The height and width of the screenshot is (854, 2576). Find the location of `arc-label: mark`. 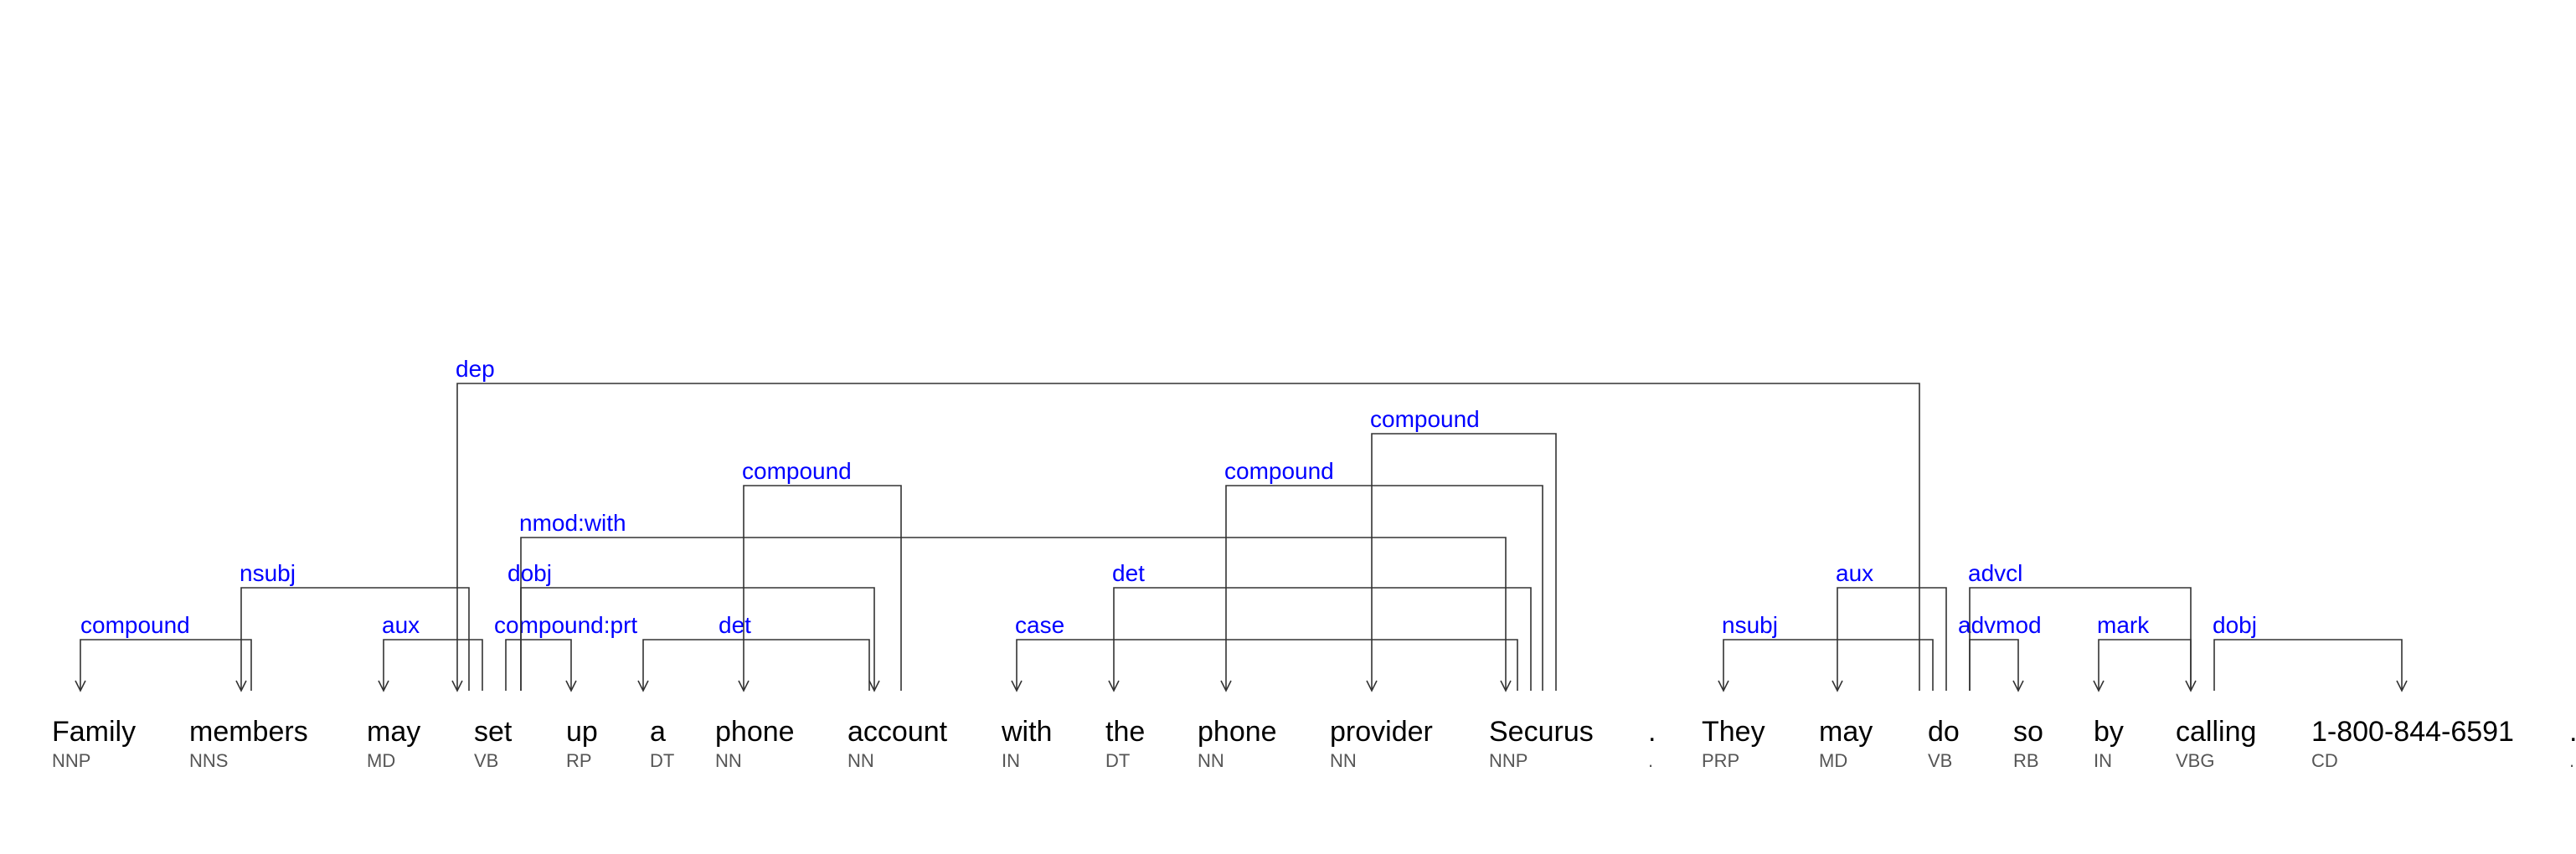

arc-label: mark is located at coordinates (2123, 625).